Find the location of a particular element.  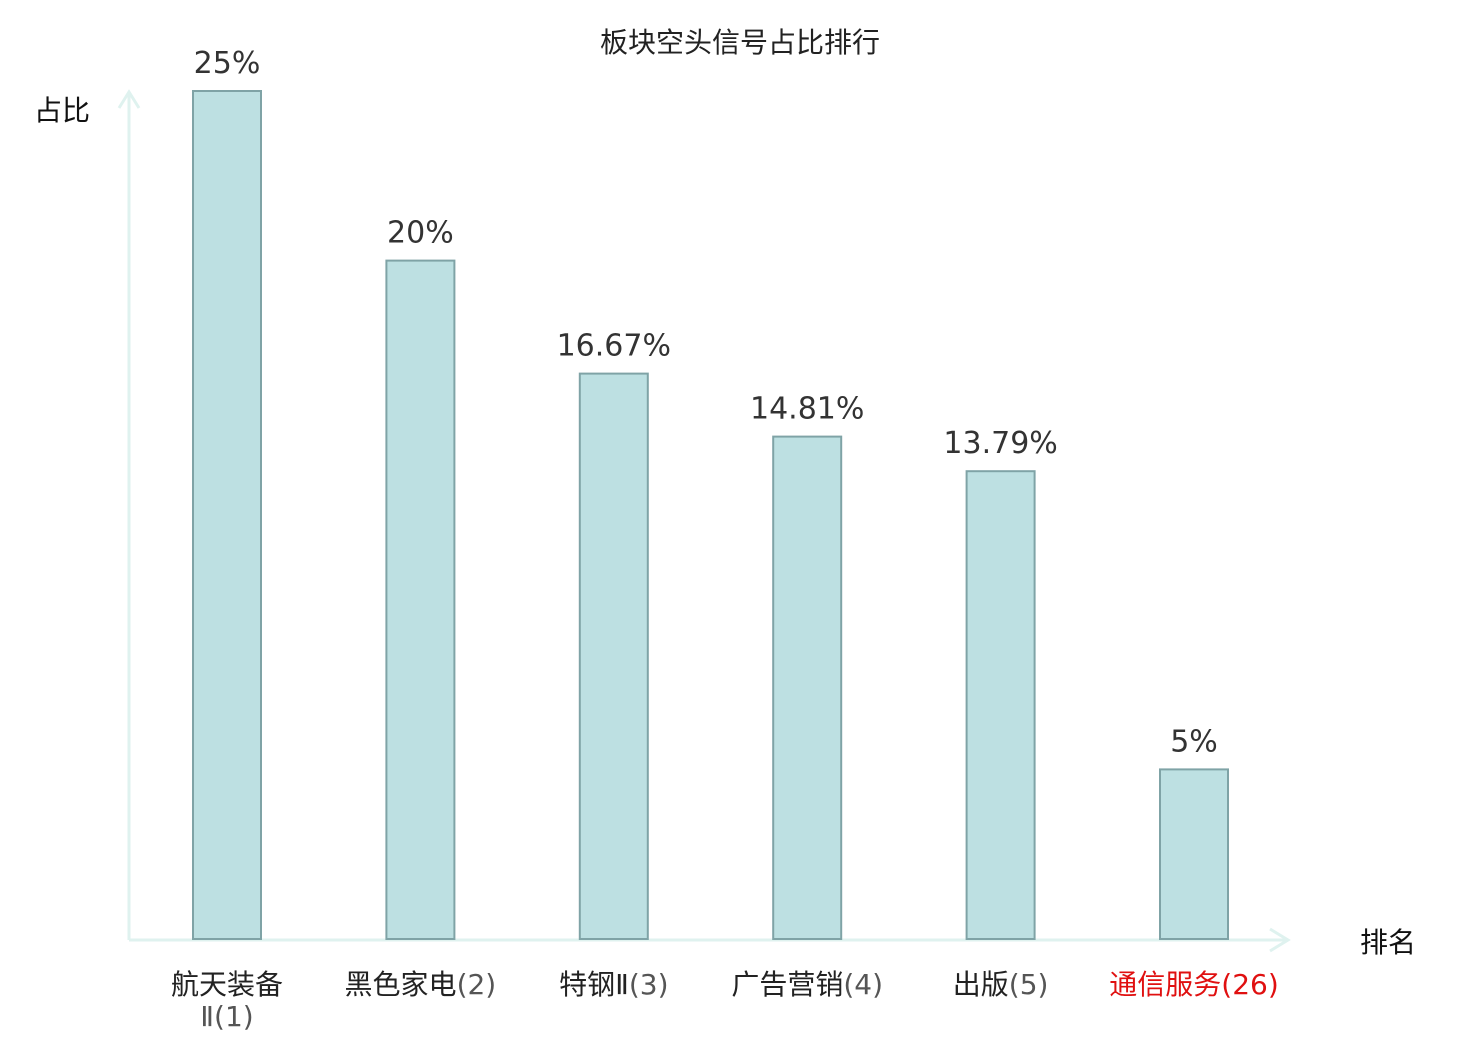

category-label-6: 通信服务(26) is located at coordinates (1194, 984).